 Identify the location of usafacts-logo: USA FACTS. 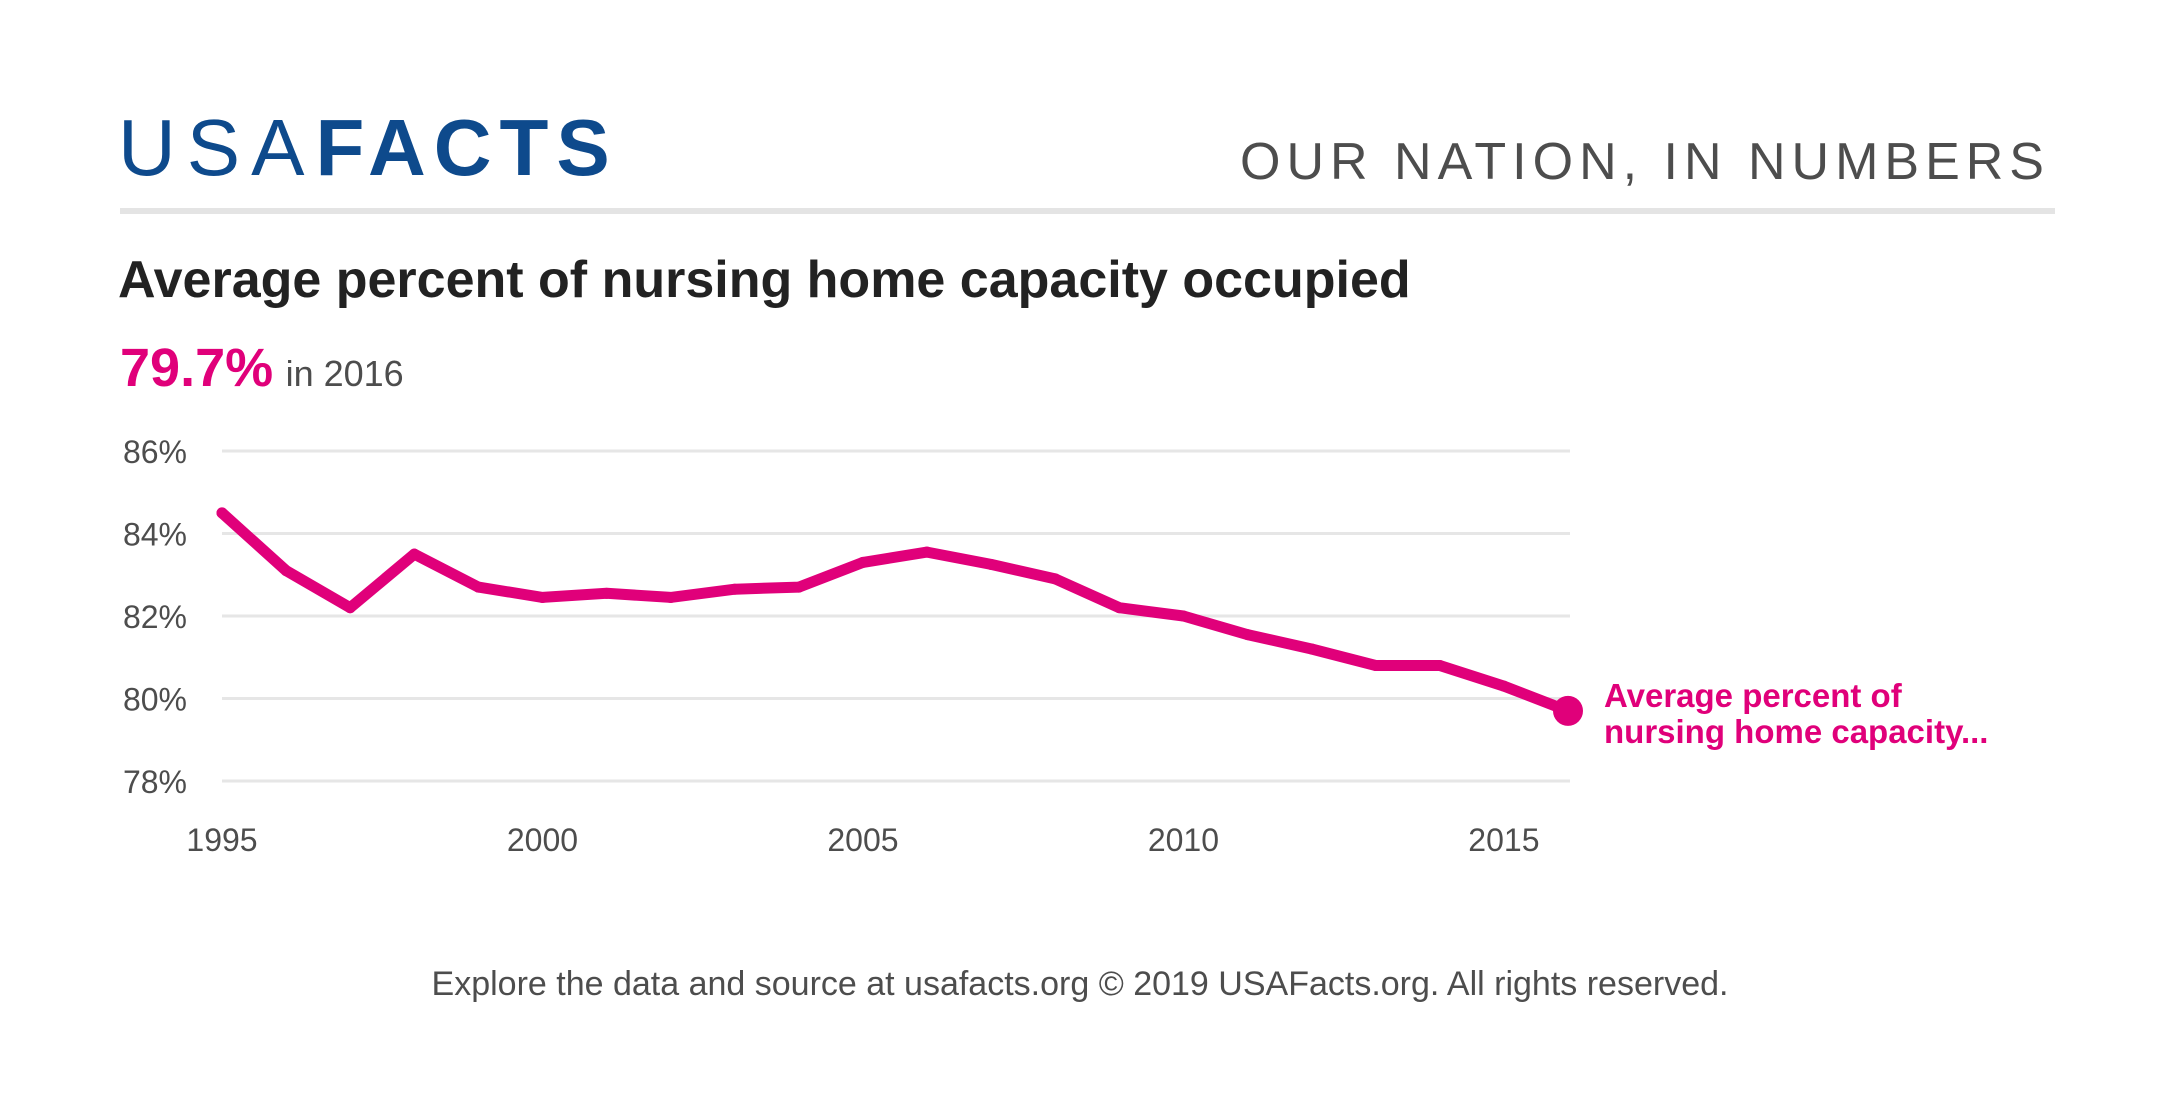
(368, 148).